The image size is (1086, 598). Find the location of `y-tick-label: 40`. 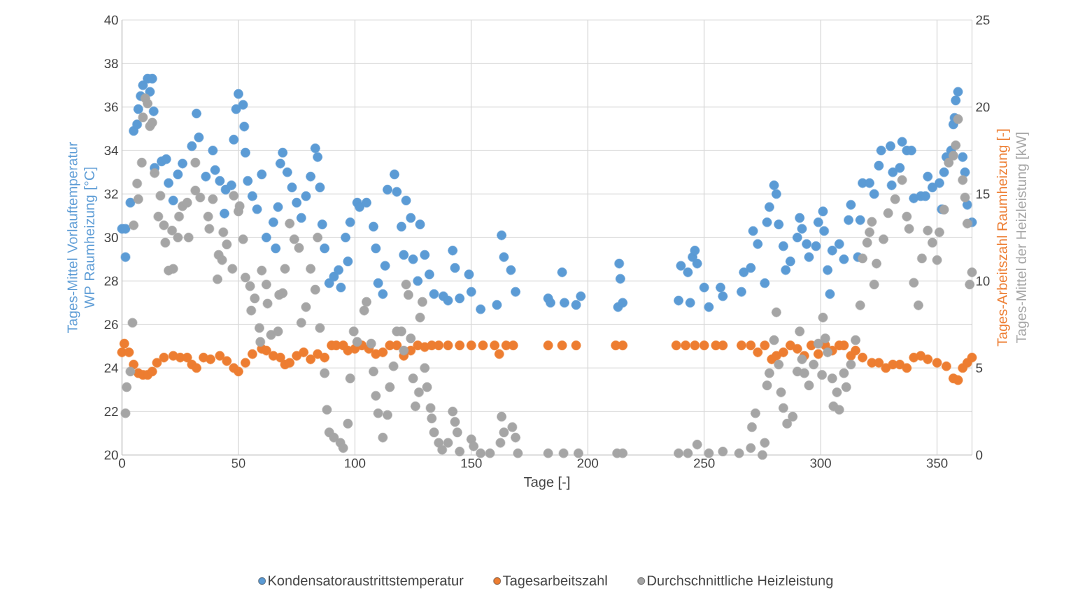

y-tick-label: 40 is located at coordinates (111, 20).